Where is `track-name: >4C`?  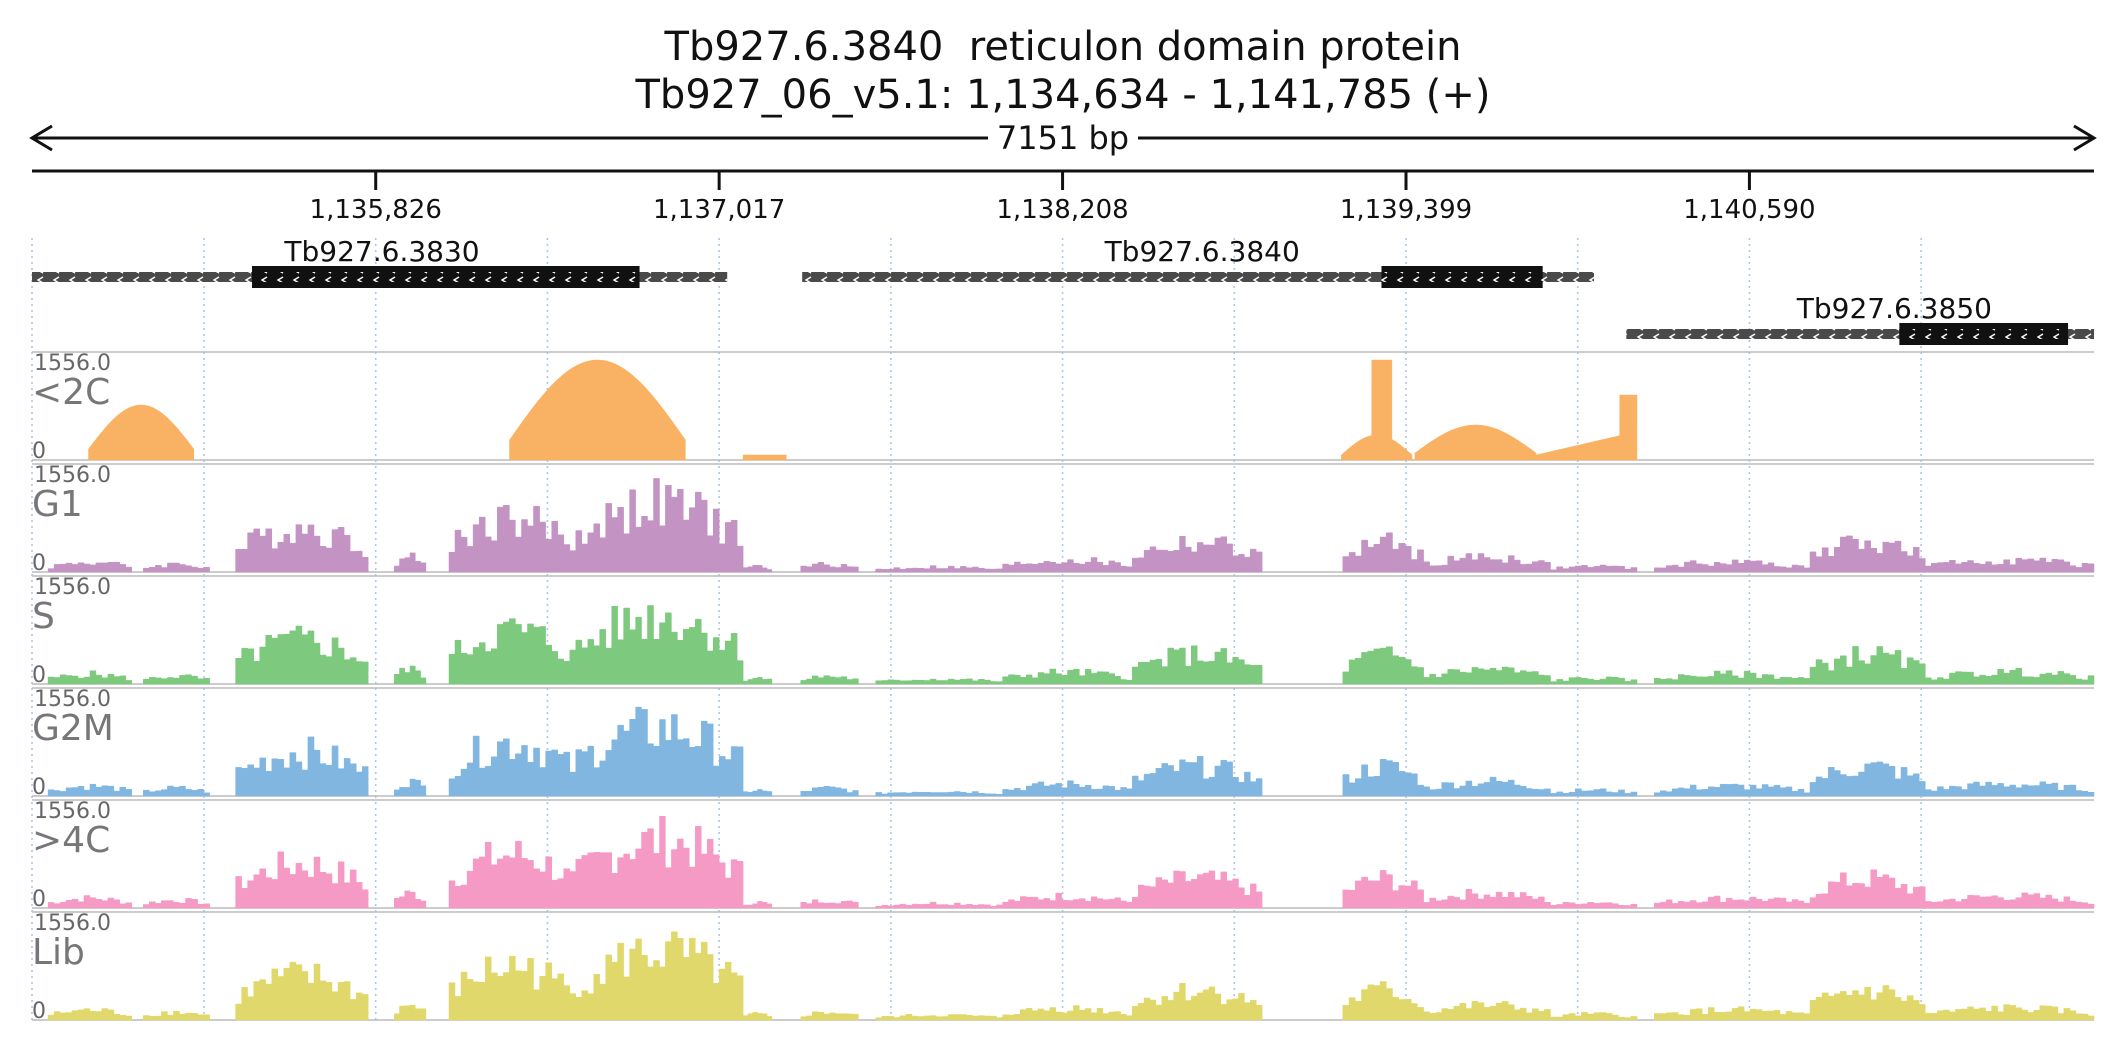
track-name: >4C is located at coordinates (71, 840).